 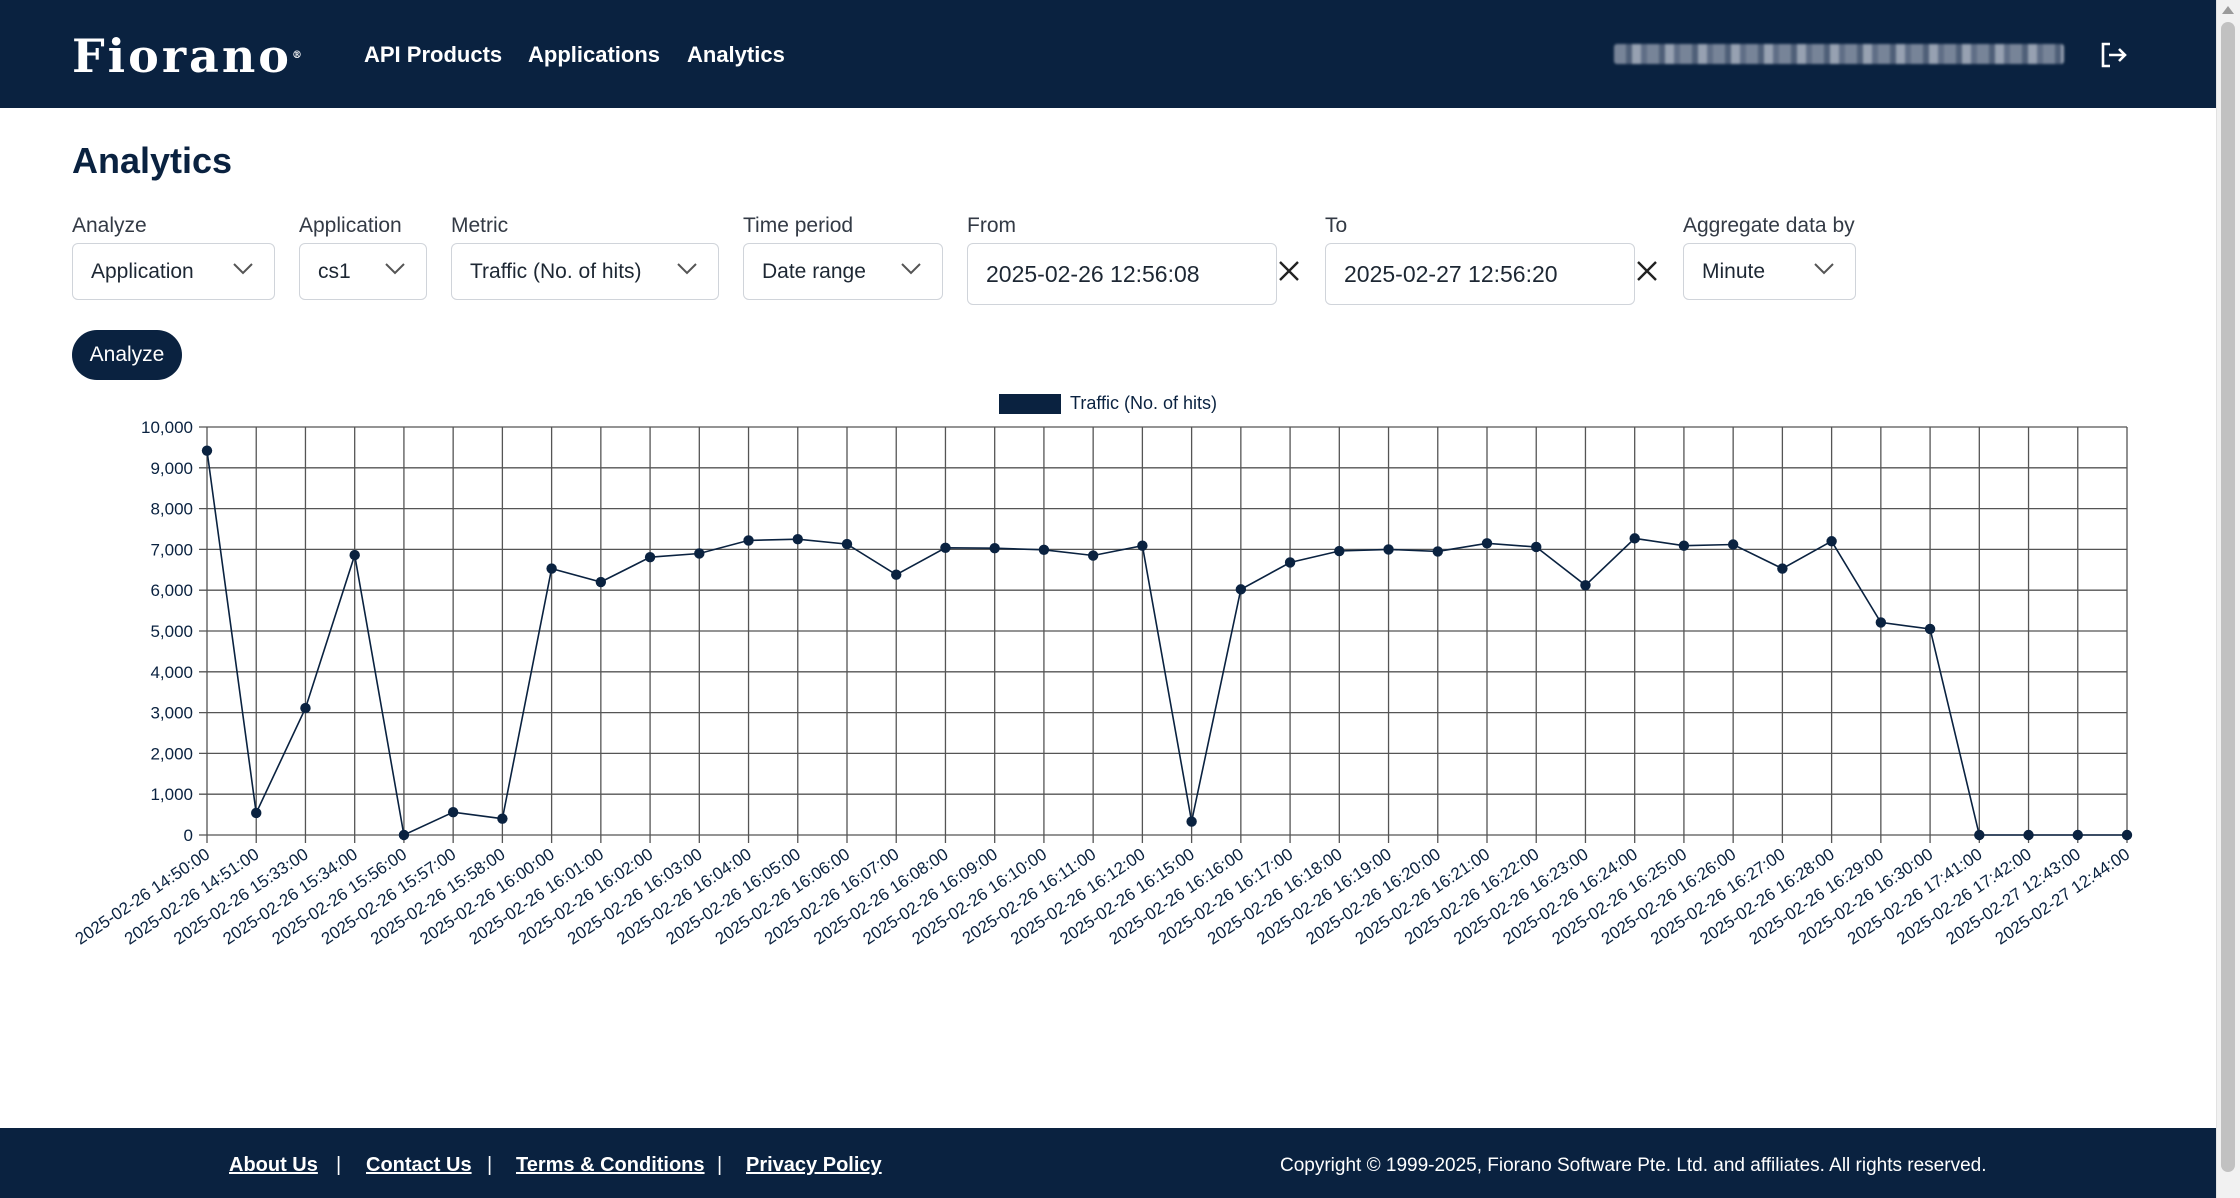 What do you see at coordinates (1769, 271) in the screenshot?
I see `aggregate-select: Minute` at bounding box center [1769, 271].